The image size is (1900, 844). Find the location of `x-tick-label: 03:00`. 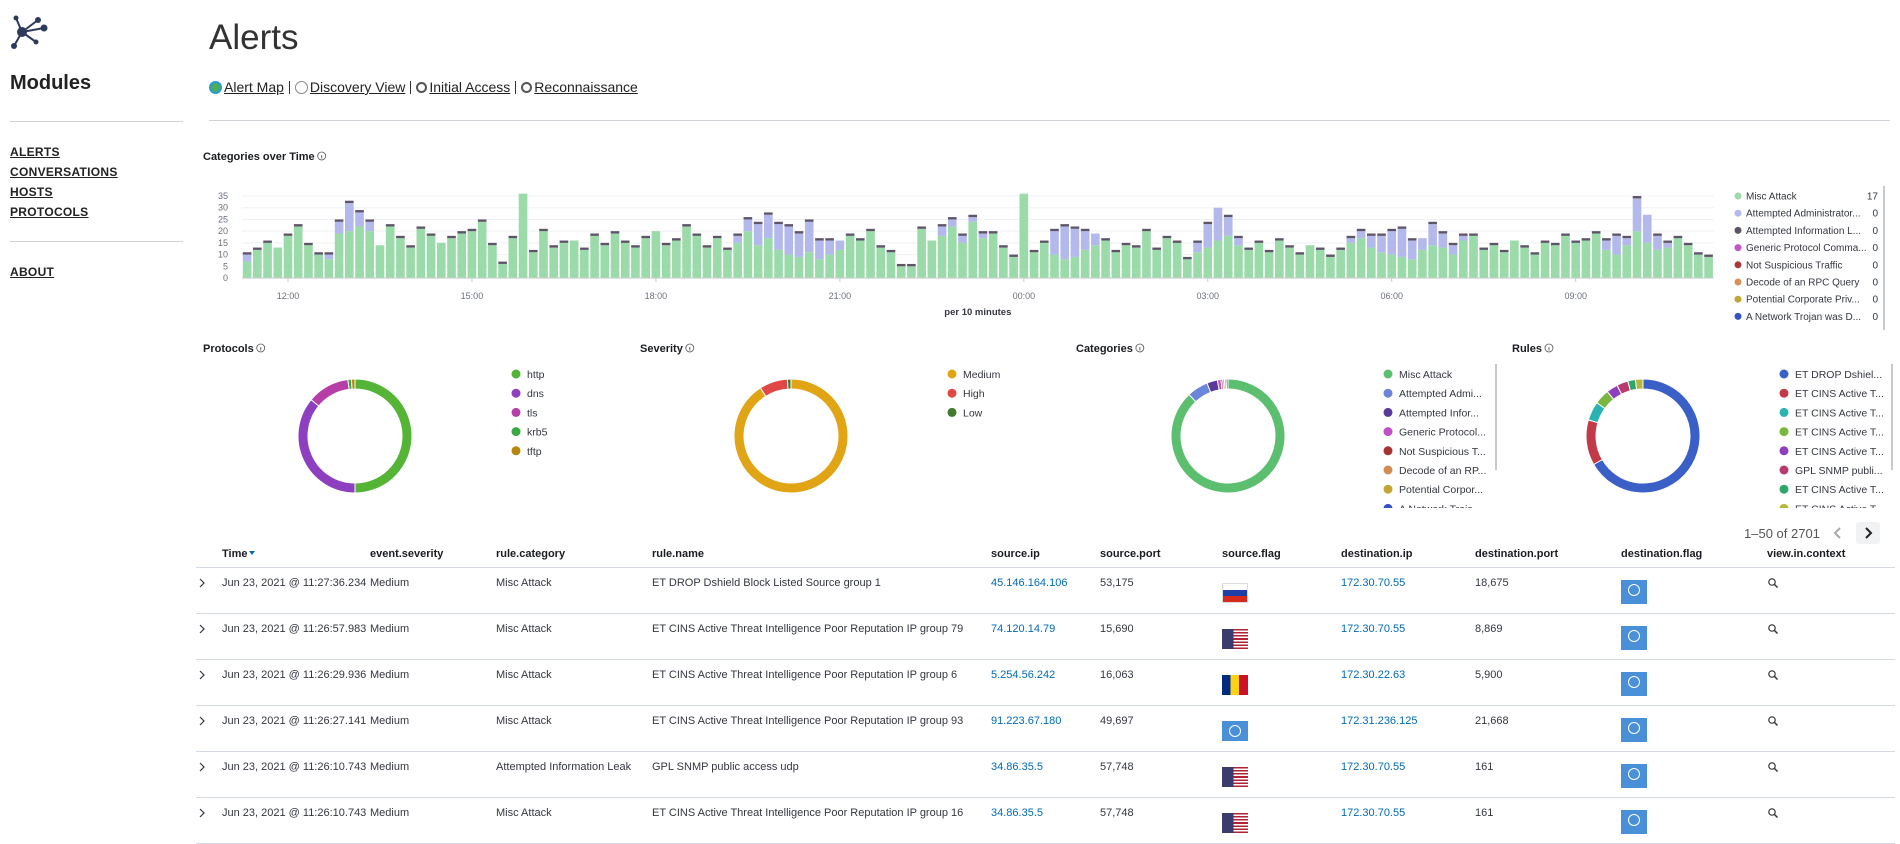

x-tick-label: 03:00 is located at coordinates (1208, 296).